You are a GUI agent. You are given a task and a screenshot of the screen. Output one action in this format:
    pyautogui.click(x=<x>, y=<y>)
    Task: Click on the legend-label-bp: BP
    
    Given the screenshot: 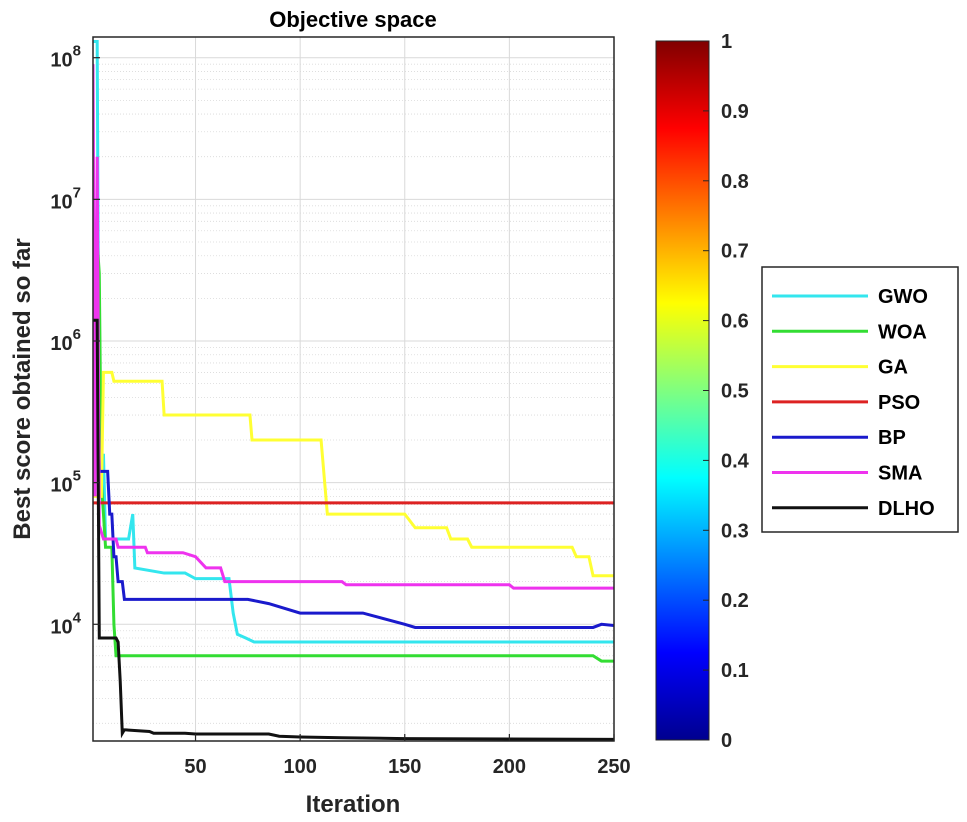 What is the action you would take?
    pyautogui.click(x=892, y=438)
    